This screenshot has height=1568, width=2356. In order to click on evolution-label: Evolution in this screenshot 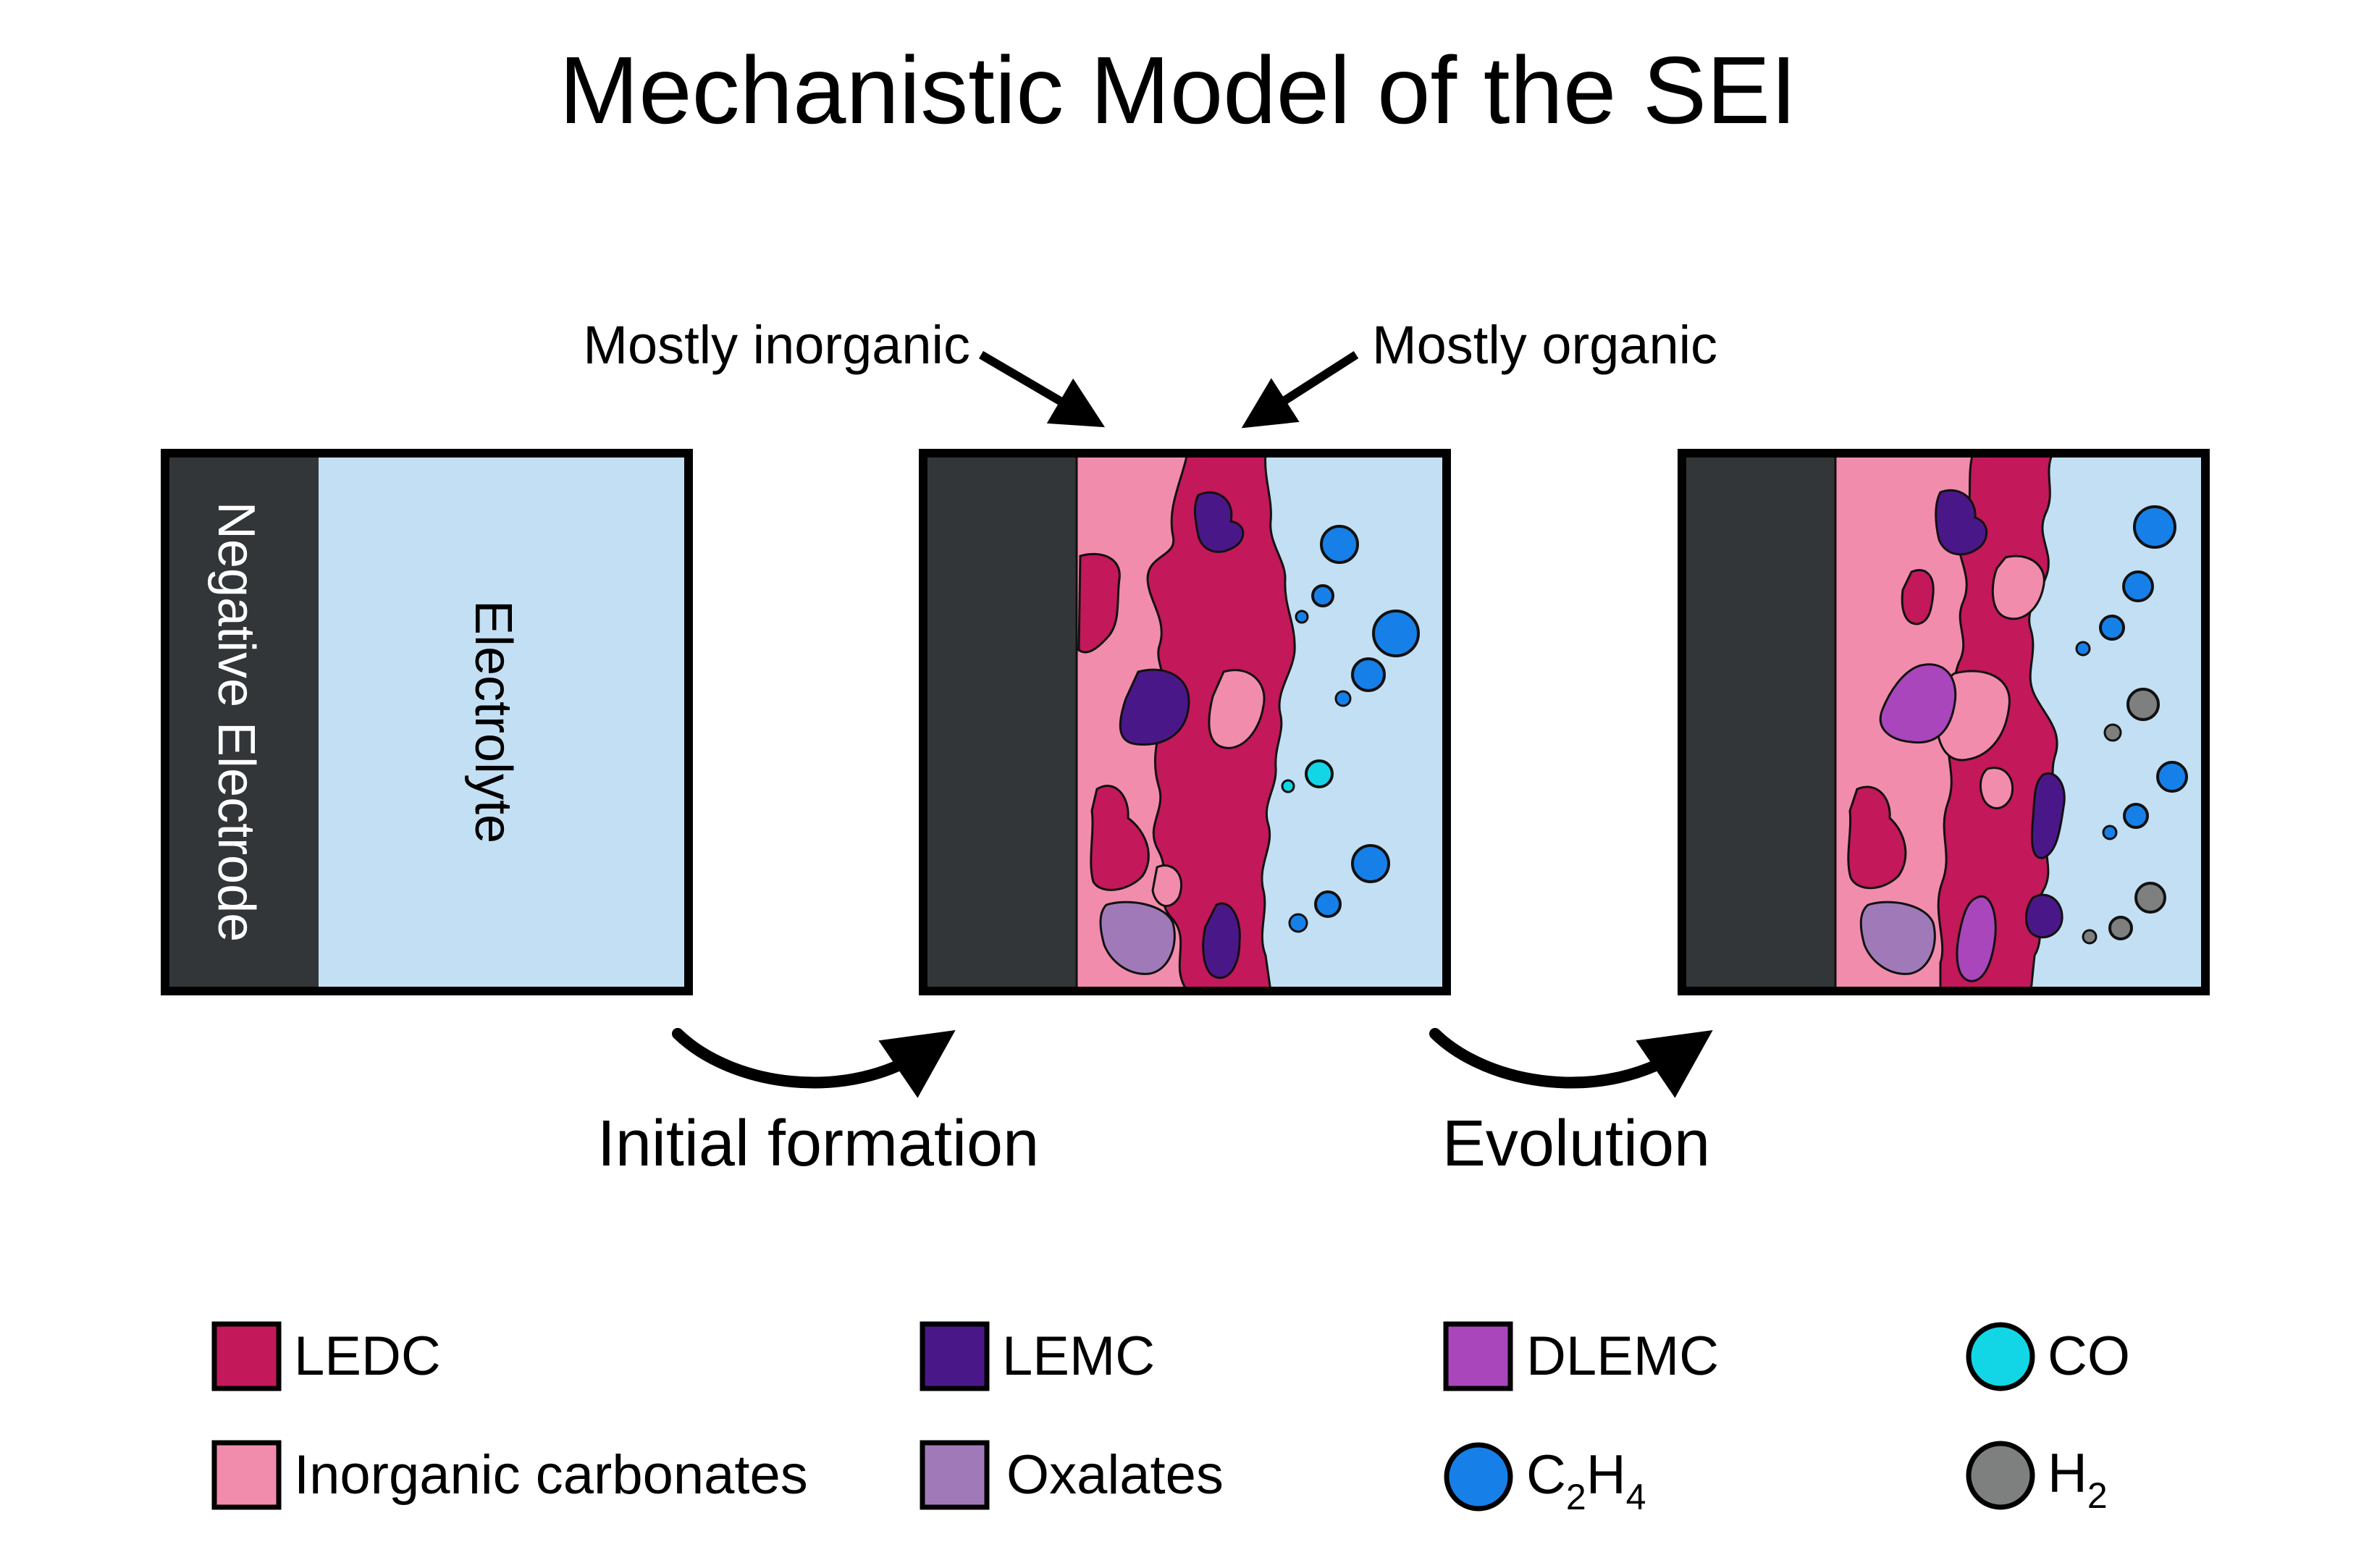, I will do `click(1576, 1144)`.